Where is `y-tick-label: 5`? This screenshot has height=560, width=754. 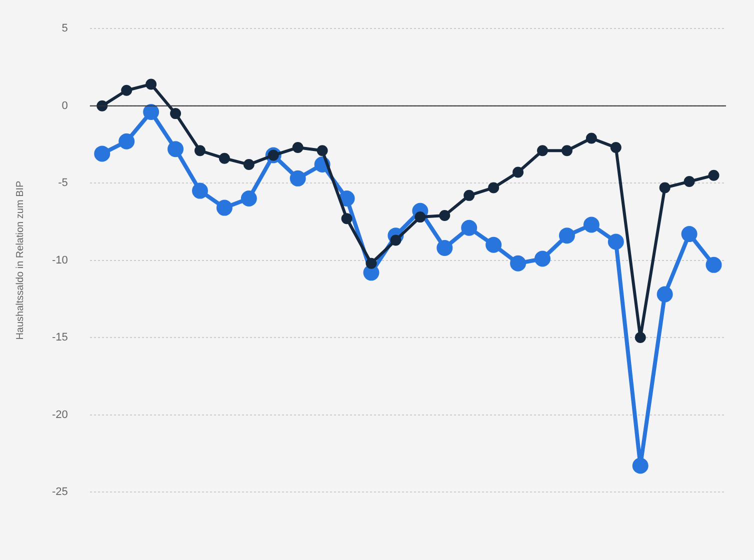
y-tick-label: 5 is located at coordinates (65, 28).